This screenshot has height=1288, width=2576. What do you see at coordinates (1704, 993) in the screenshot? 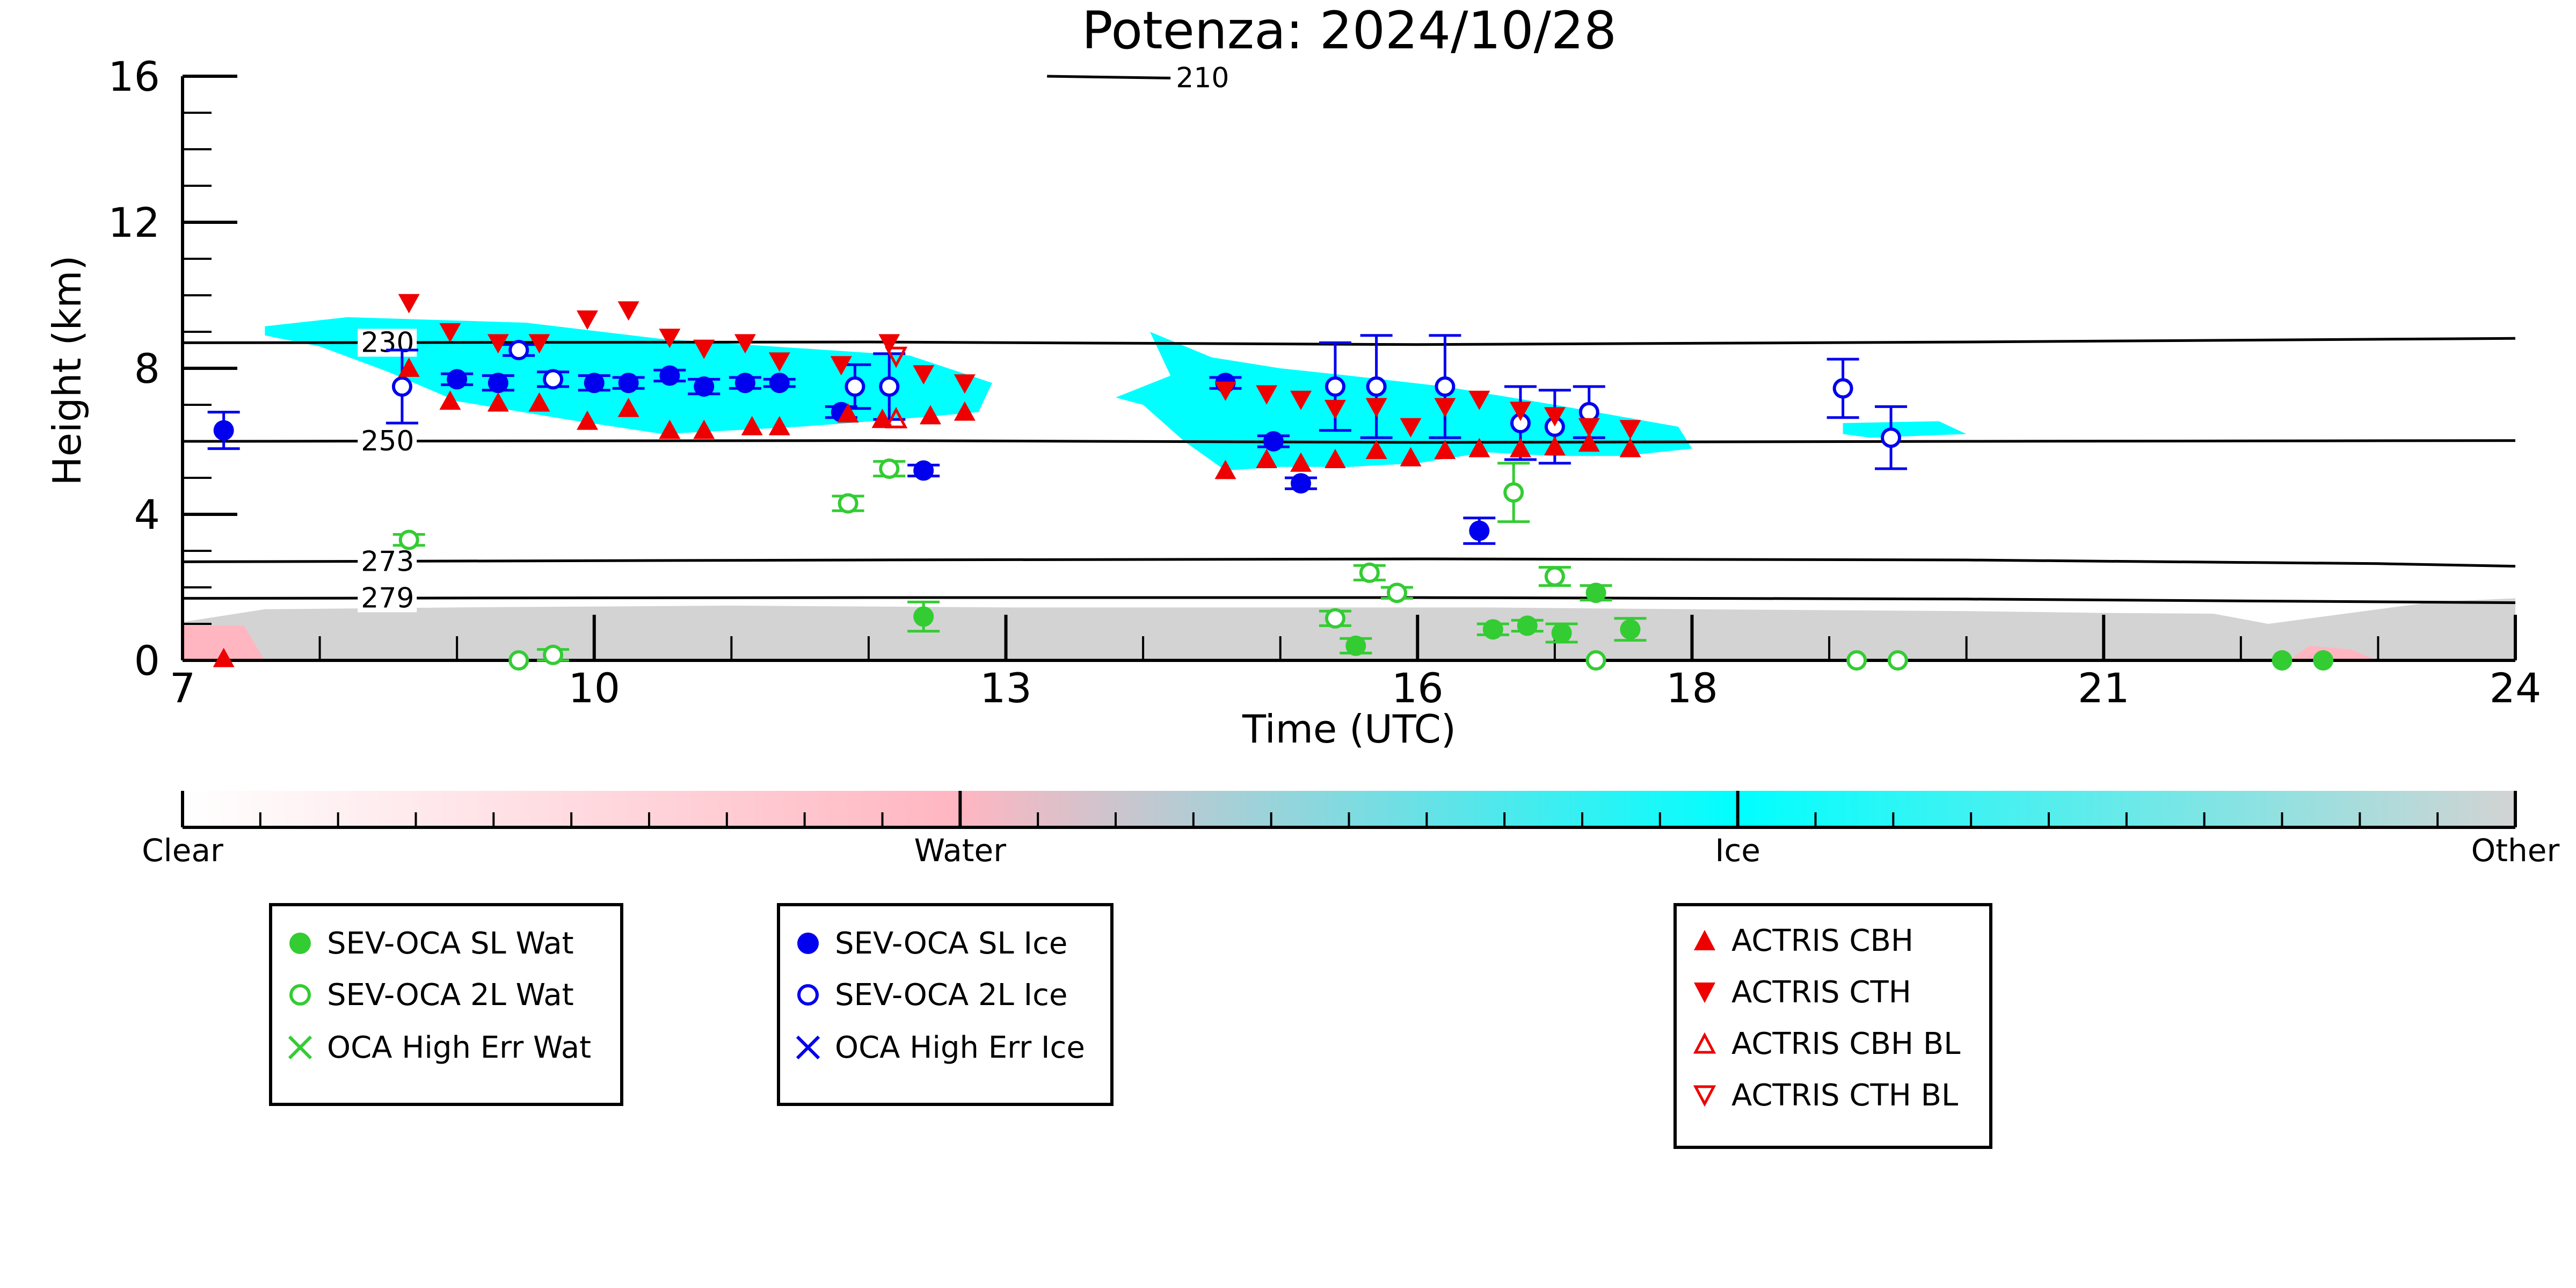
I see `triangle-down-icon` at bounding box center [1704, 993].